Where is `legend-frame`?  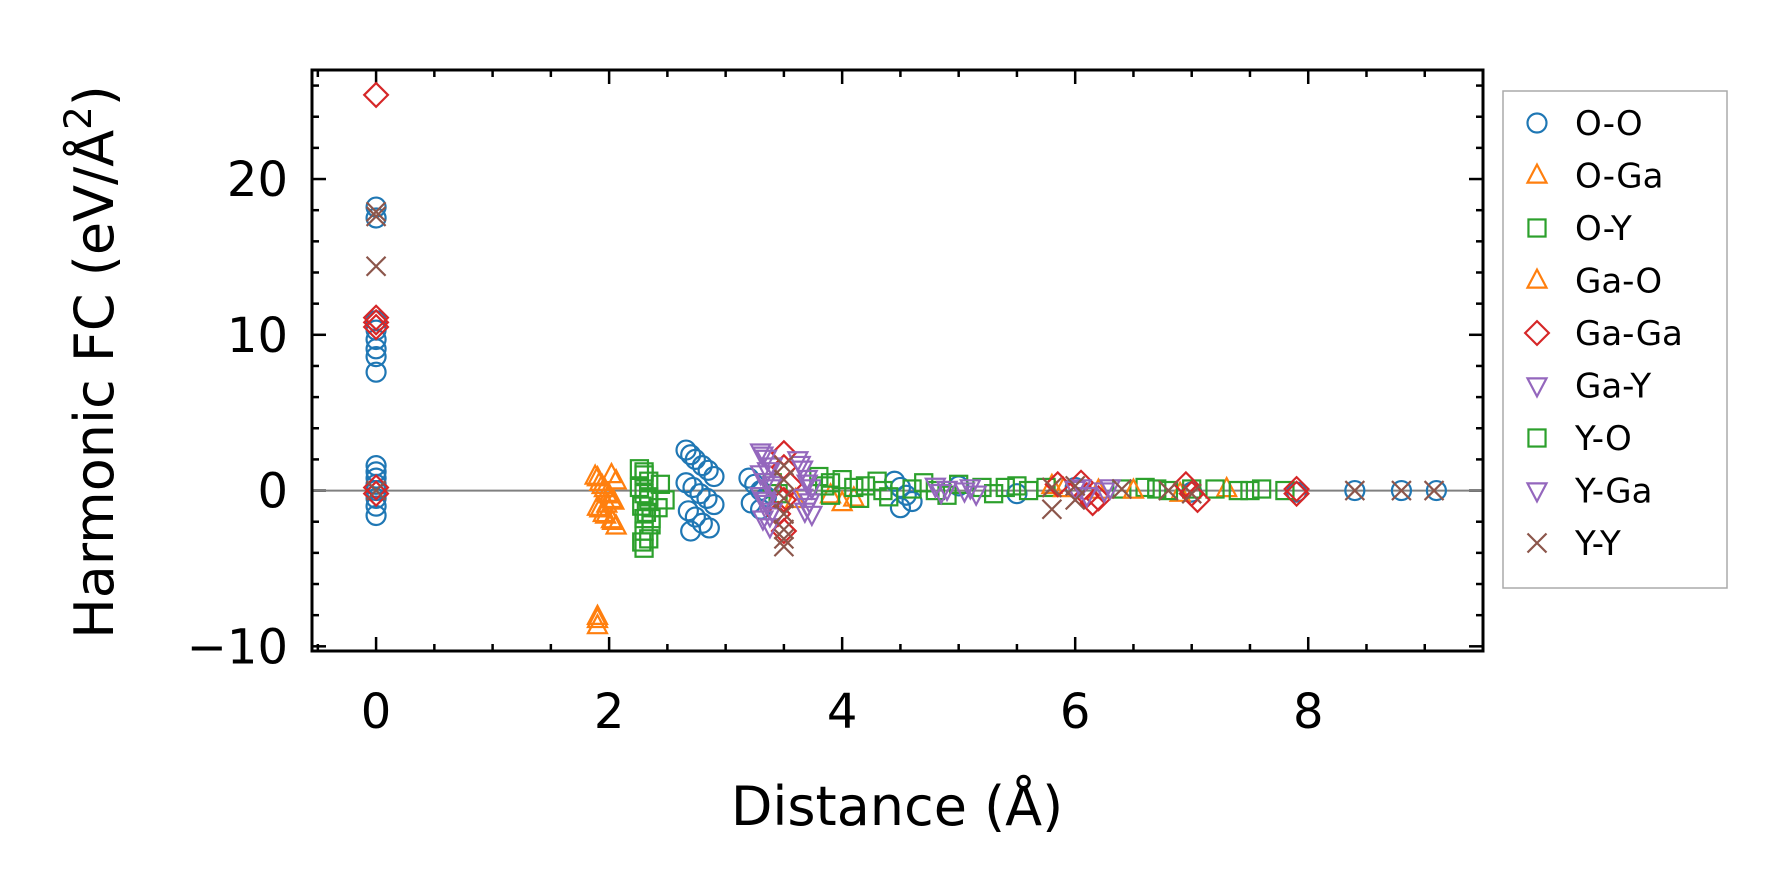
legend-frame is located at coordinates (1615, 339).